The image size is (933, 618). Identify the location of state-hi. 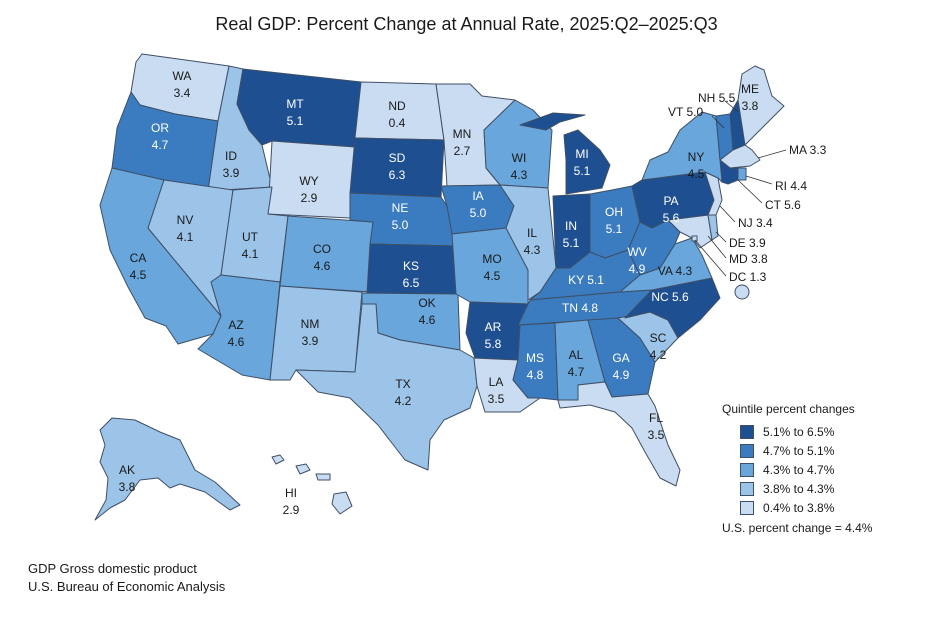
(312, 484).